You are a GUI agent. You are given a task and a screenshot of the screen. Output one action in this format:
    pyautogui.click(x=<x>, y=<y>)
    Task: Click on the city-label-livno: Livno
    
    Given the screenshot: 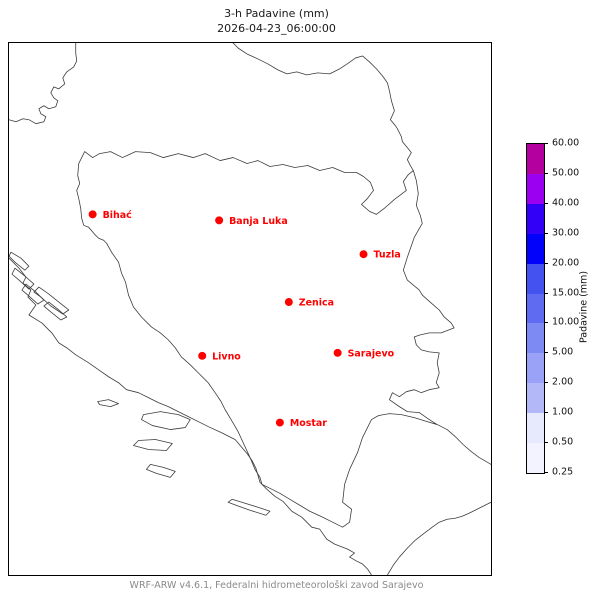 What is the action you would take?
    pyautogui.click(x=226, y=356)
    